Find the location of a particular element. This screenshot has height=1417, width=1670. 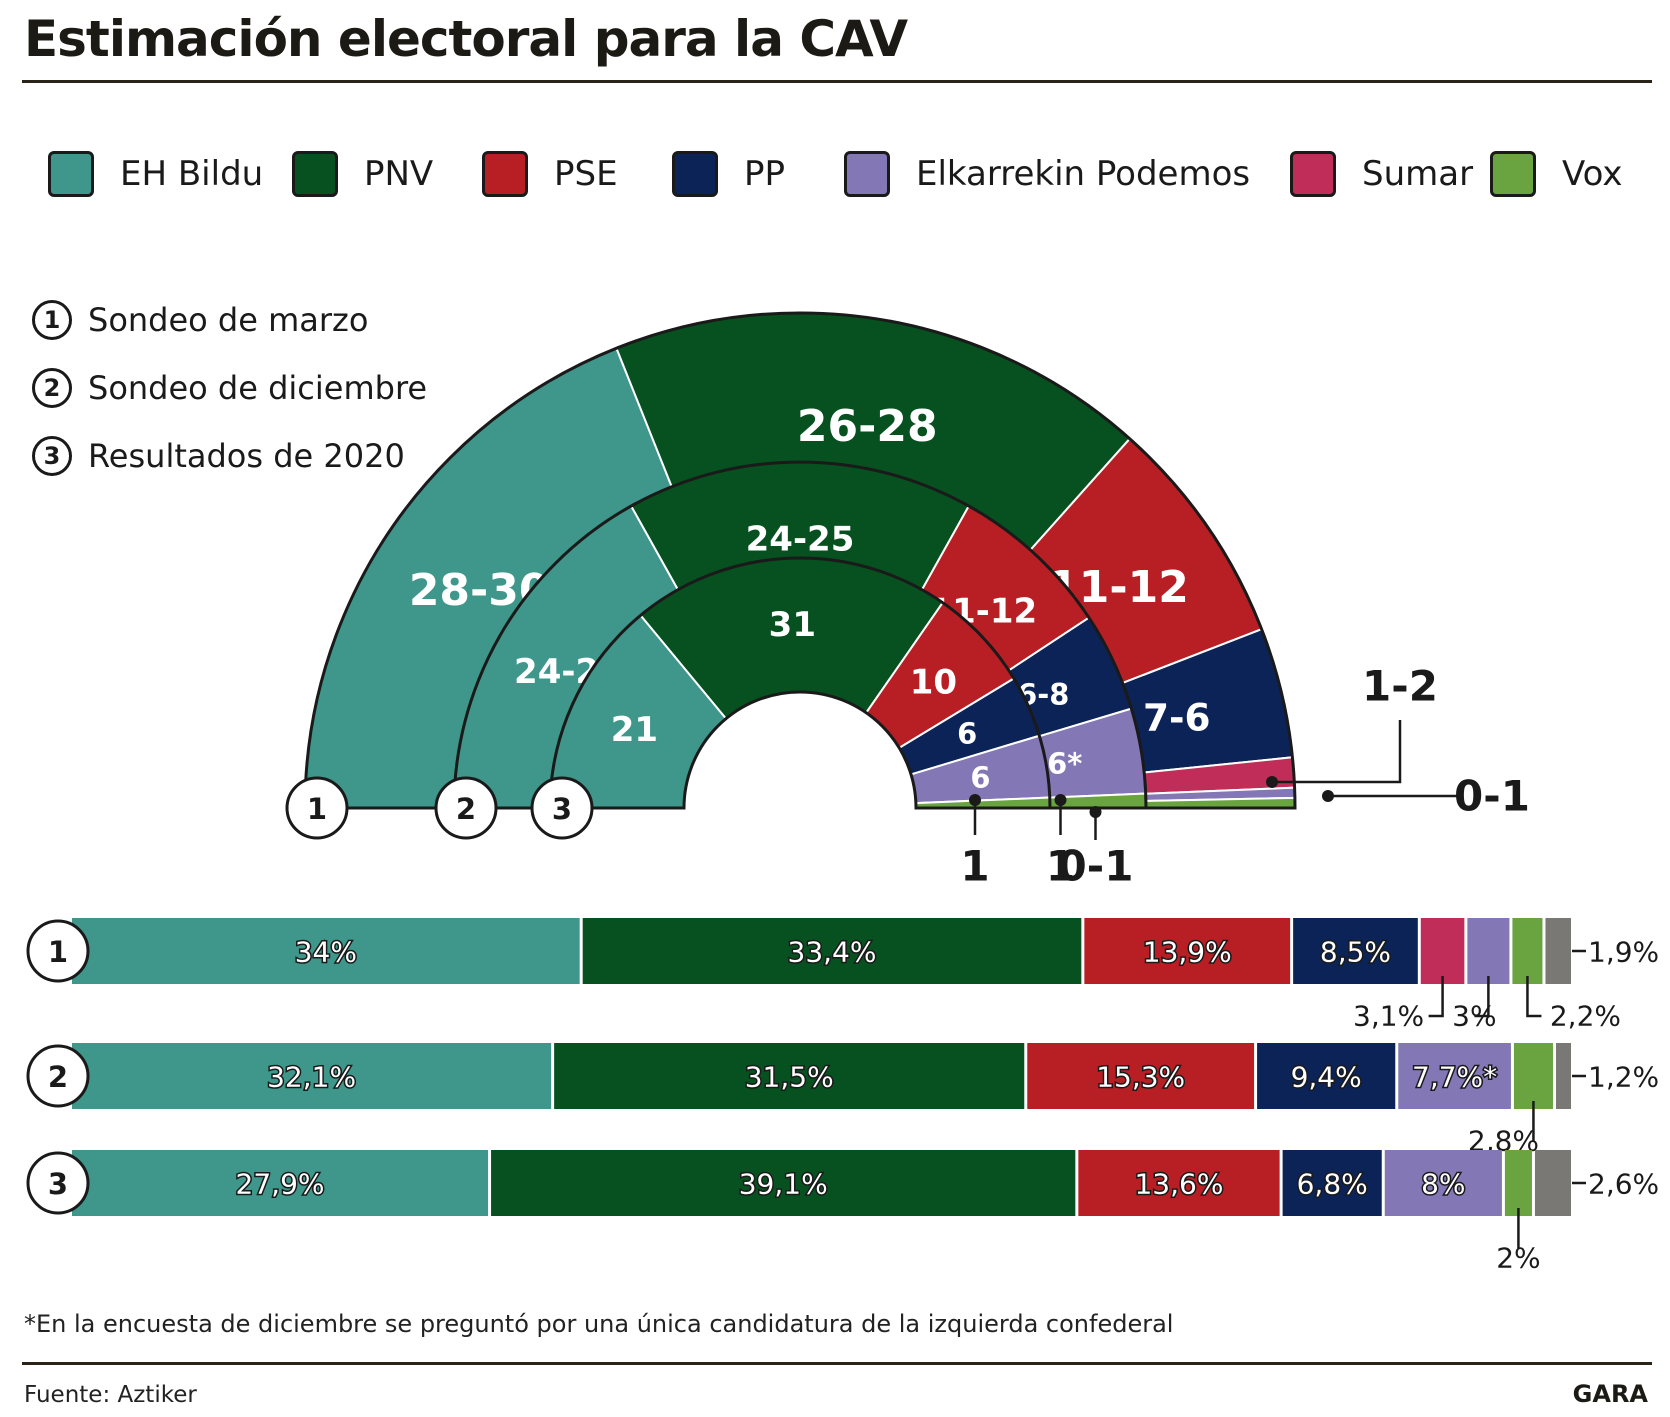

ring-badge-1-circle is located at coordinates (317, 808).